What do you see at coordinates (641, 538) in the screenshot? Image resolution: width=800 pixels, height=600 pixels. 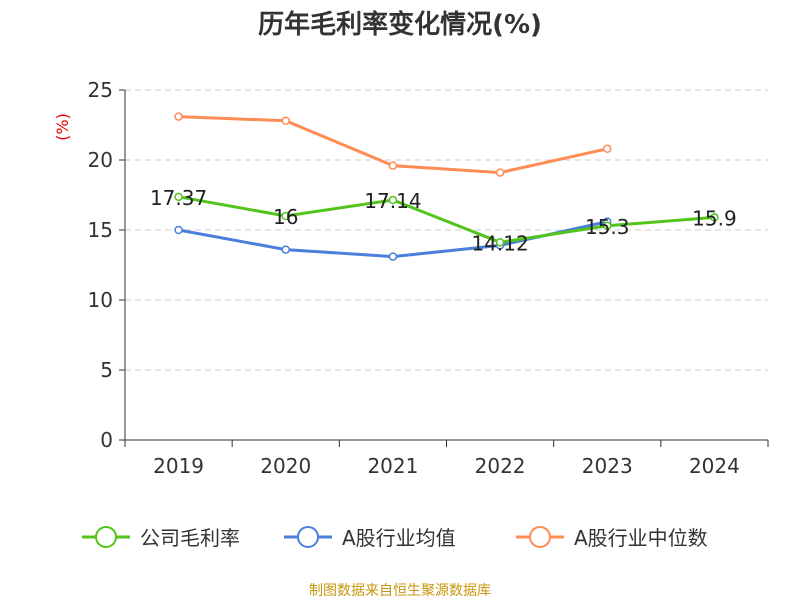 I see `legend-label: A股行业中位数` at bounding box center [641, 538].